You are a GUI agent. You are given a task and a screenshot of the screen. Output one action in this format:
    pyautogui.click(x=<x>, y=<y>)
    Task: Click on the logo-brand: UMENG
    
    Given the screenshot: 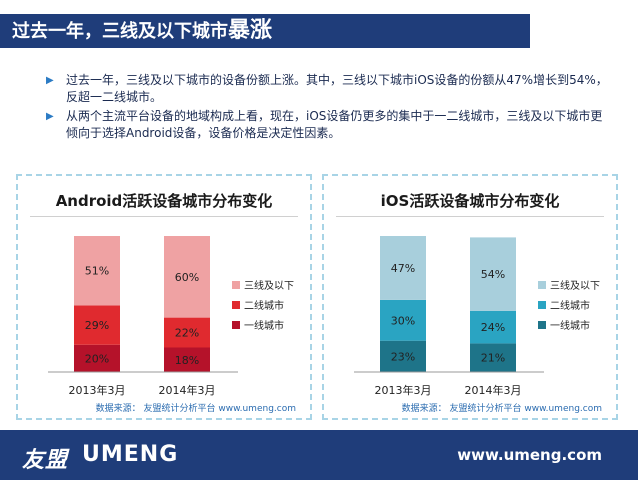 What is the action you would take?
    pyautogui.click(x=130, y=454)
    